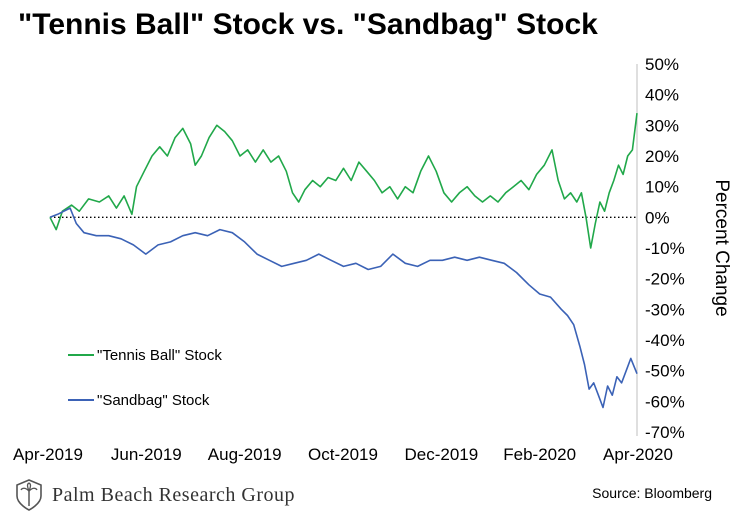  Describe the element at coordinates (539, 454) in the screenshot. I see `x-tick-label: Feb-2020` at that location.